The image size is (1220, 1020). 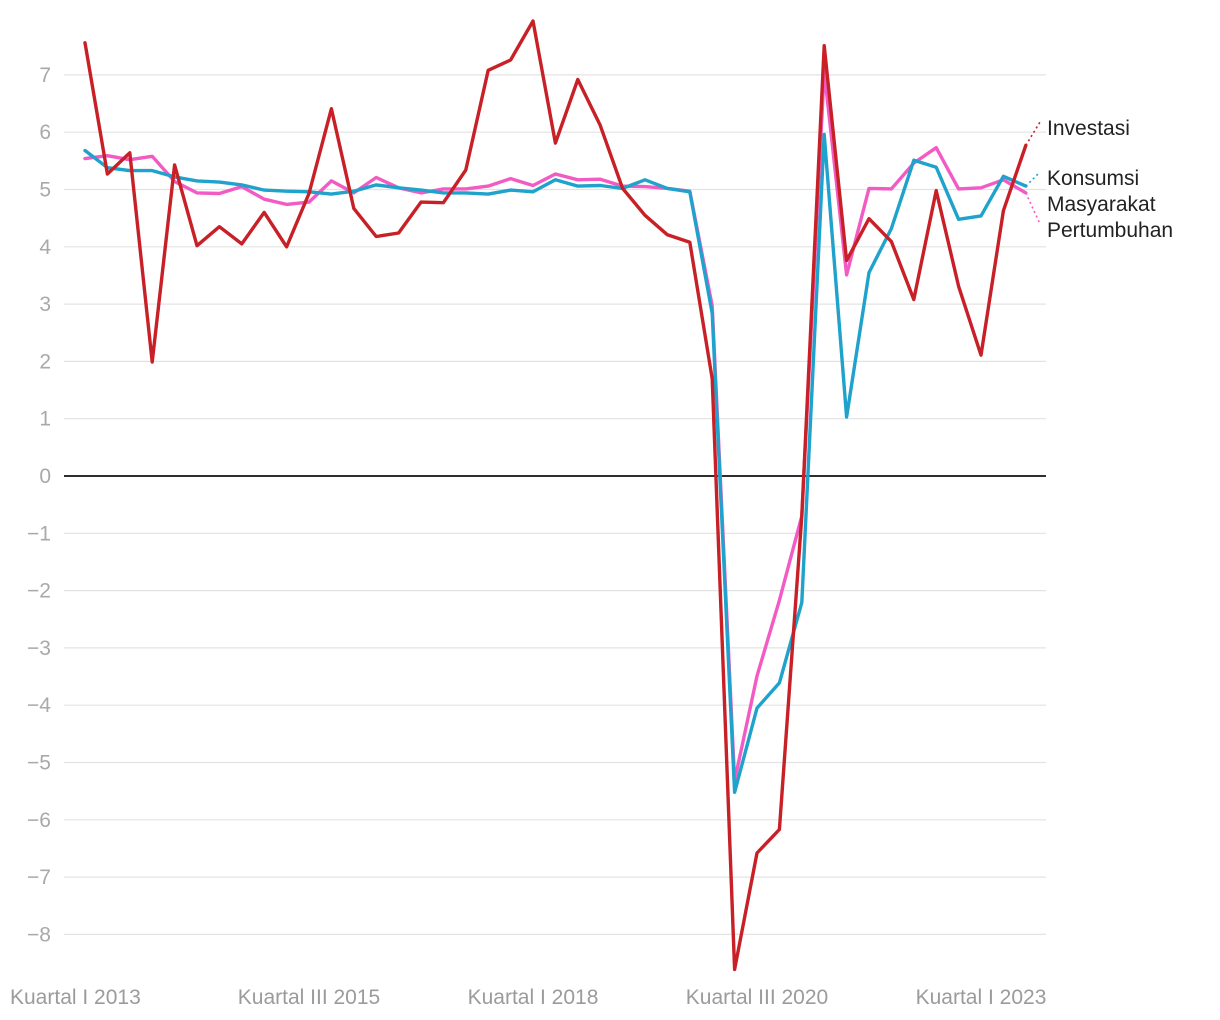 I want to click on y-tick-label: −8, so click(x=39, y=934).